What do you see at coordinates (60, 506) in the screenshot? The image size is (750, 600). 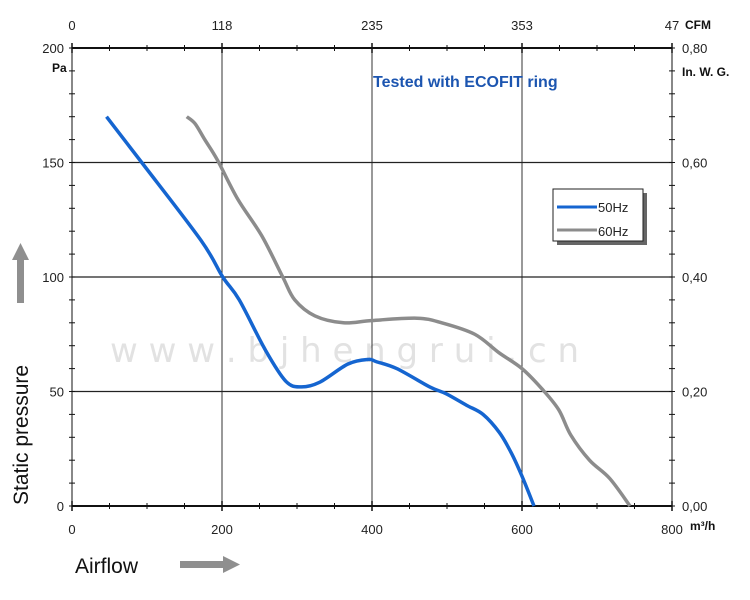 I see `y-tick-label: 0` at bounding box center [60, 506].